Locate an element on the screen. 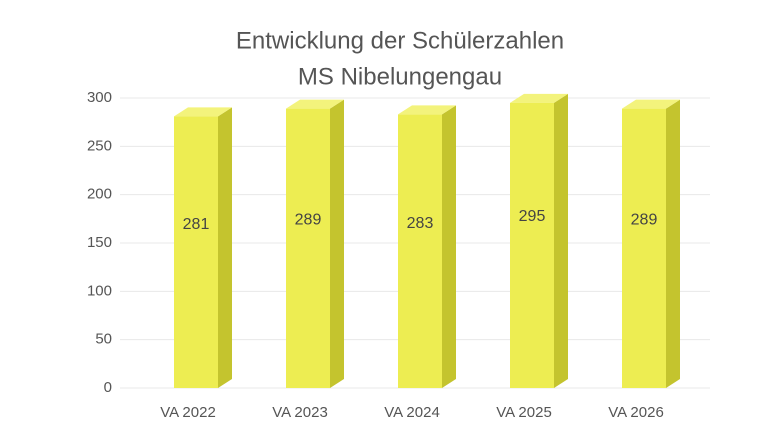  data-label: 281 is located at coordinates (196, 224).